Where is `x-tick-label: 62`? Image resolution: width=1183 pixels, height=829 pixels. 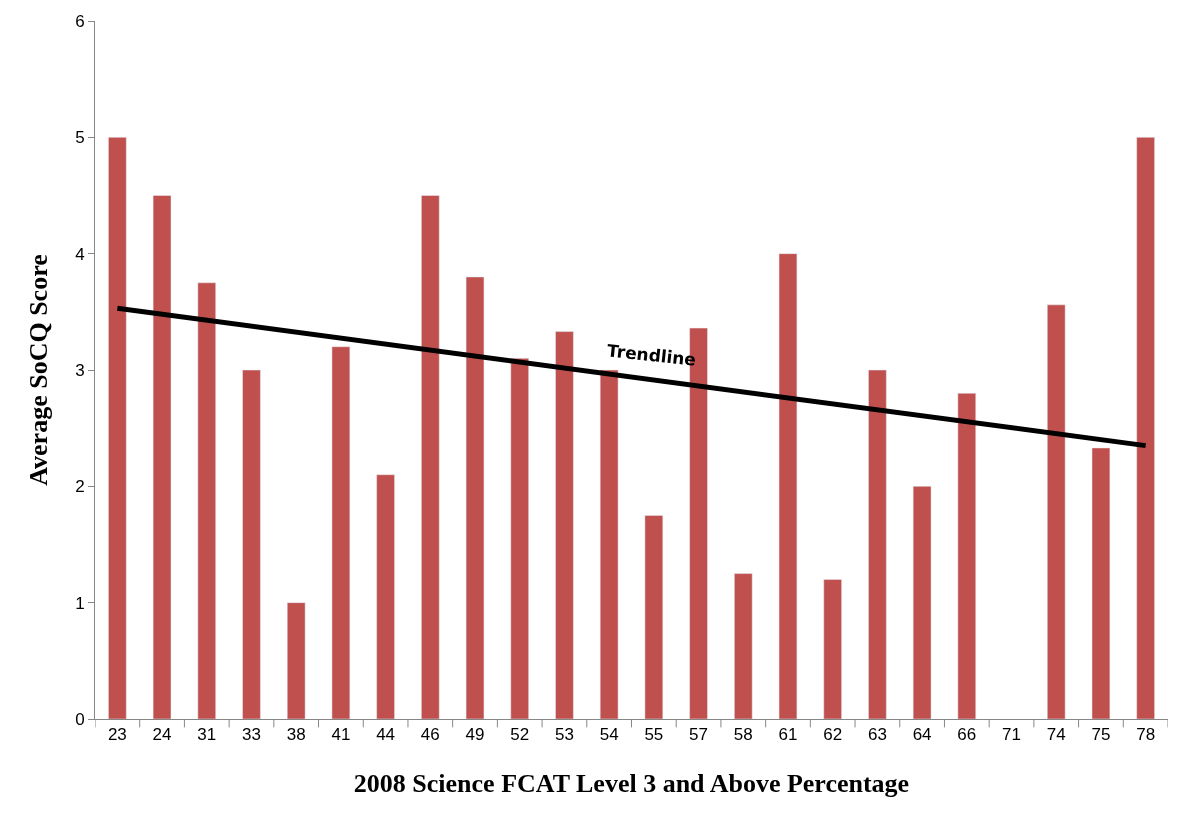 x-tick-label: 62 is located at coordinates (833, 735).